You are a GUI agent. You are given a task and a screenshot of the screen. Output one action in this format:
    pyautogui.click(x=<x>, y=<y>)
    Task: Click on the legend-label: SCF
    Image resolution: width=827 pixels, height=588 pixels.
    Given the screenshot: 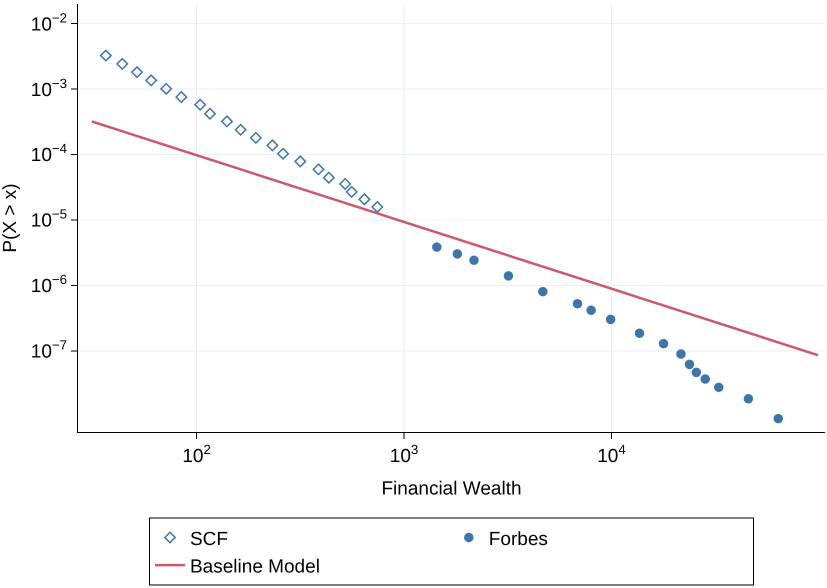 What is the action you would take?
    pyautogui.click(x=209, y=539)
    